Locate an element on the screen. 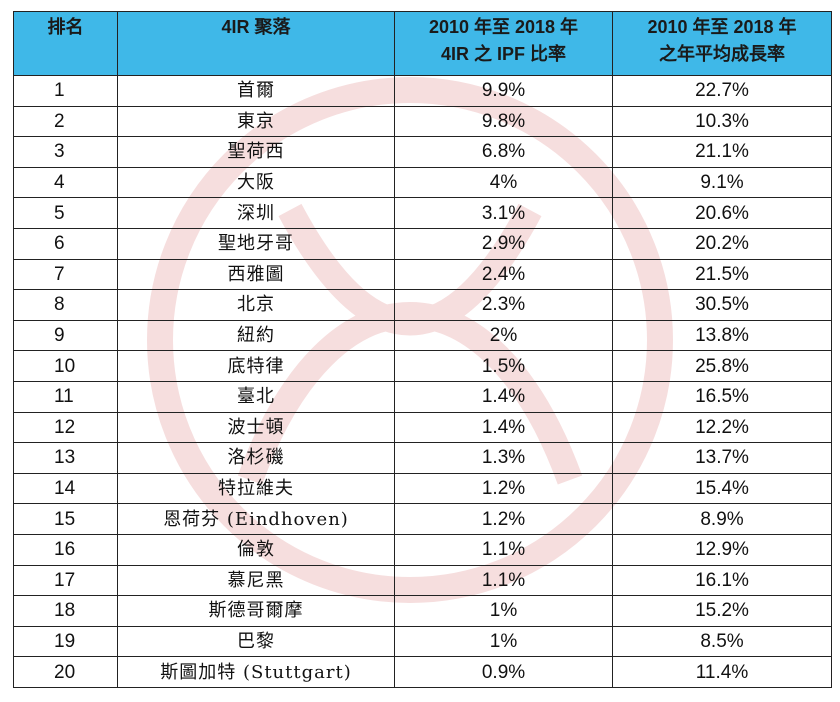 The width and height of the screenshot is (840, 702). ipf-cell: 9.9% is located at coordinates (503, 91).